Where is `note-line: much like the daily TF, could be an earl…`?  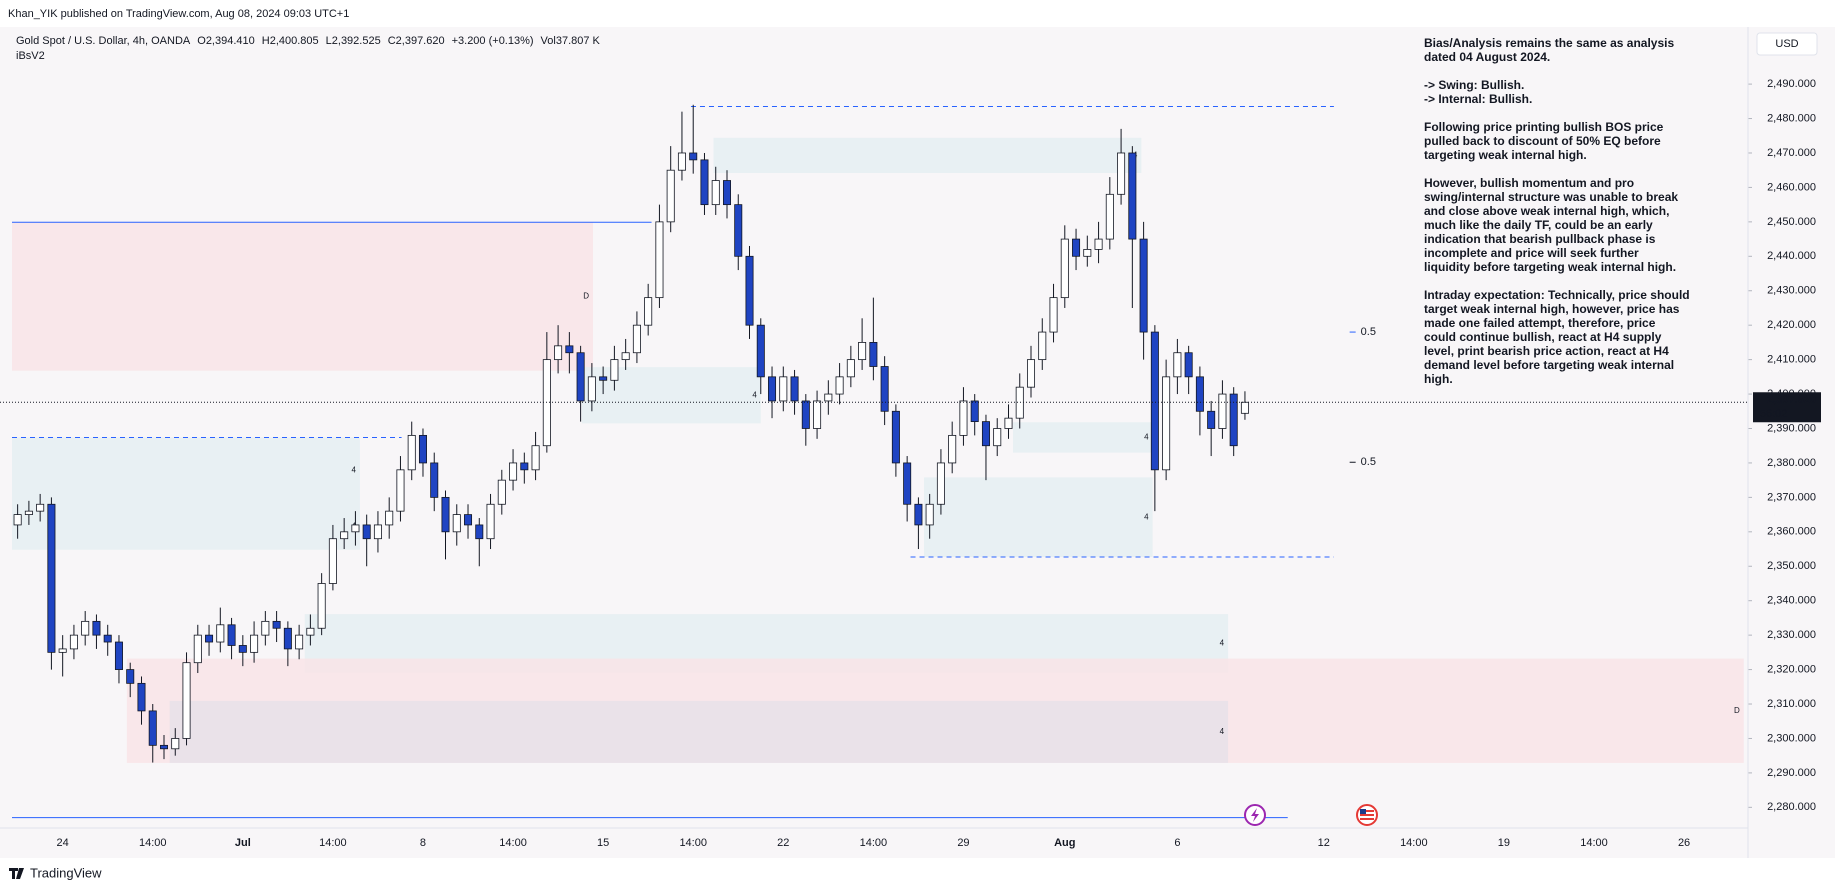 note-line: much like the daily TF, could be an earl… is located at coordinates (1538, 225).